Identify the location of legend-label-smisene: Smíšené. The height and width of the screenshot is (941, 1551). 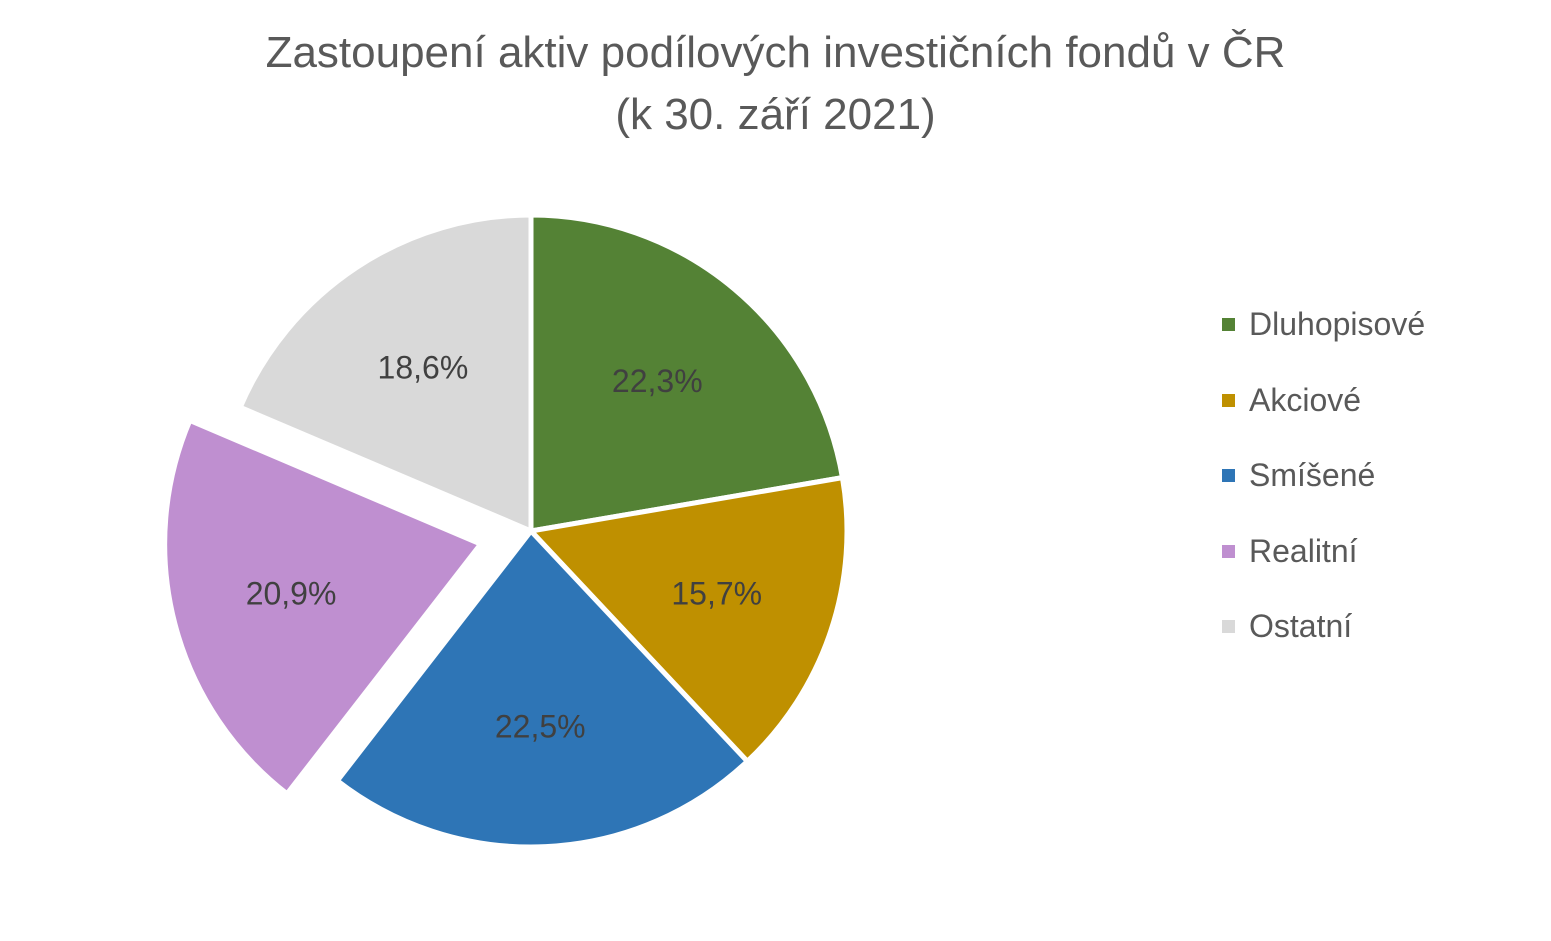
(1312, 475).